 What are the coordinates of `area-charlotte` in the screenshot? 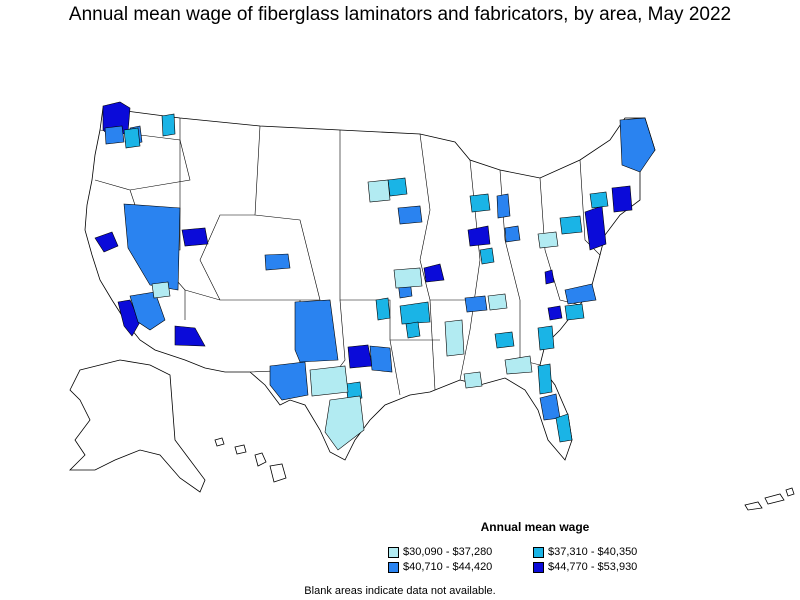 It's located at (555, 313).